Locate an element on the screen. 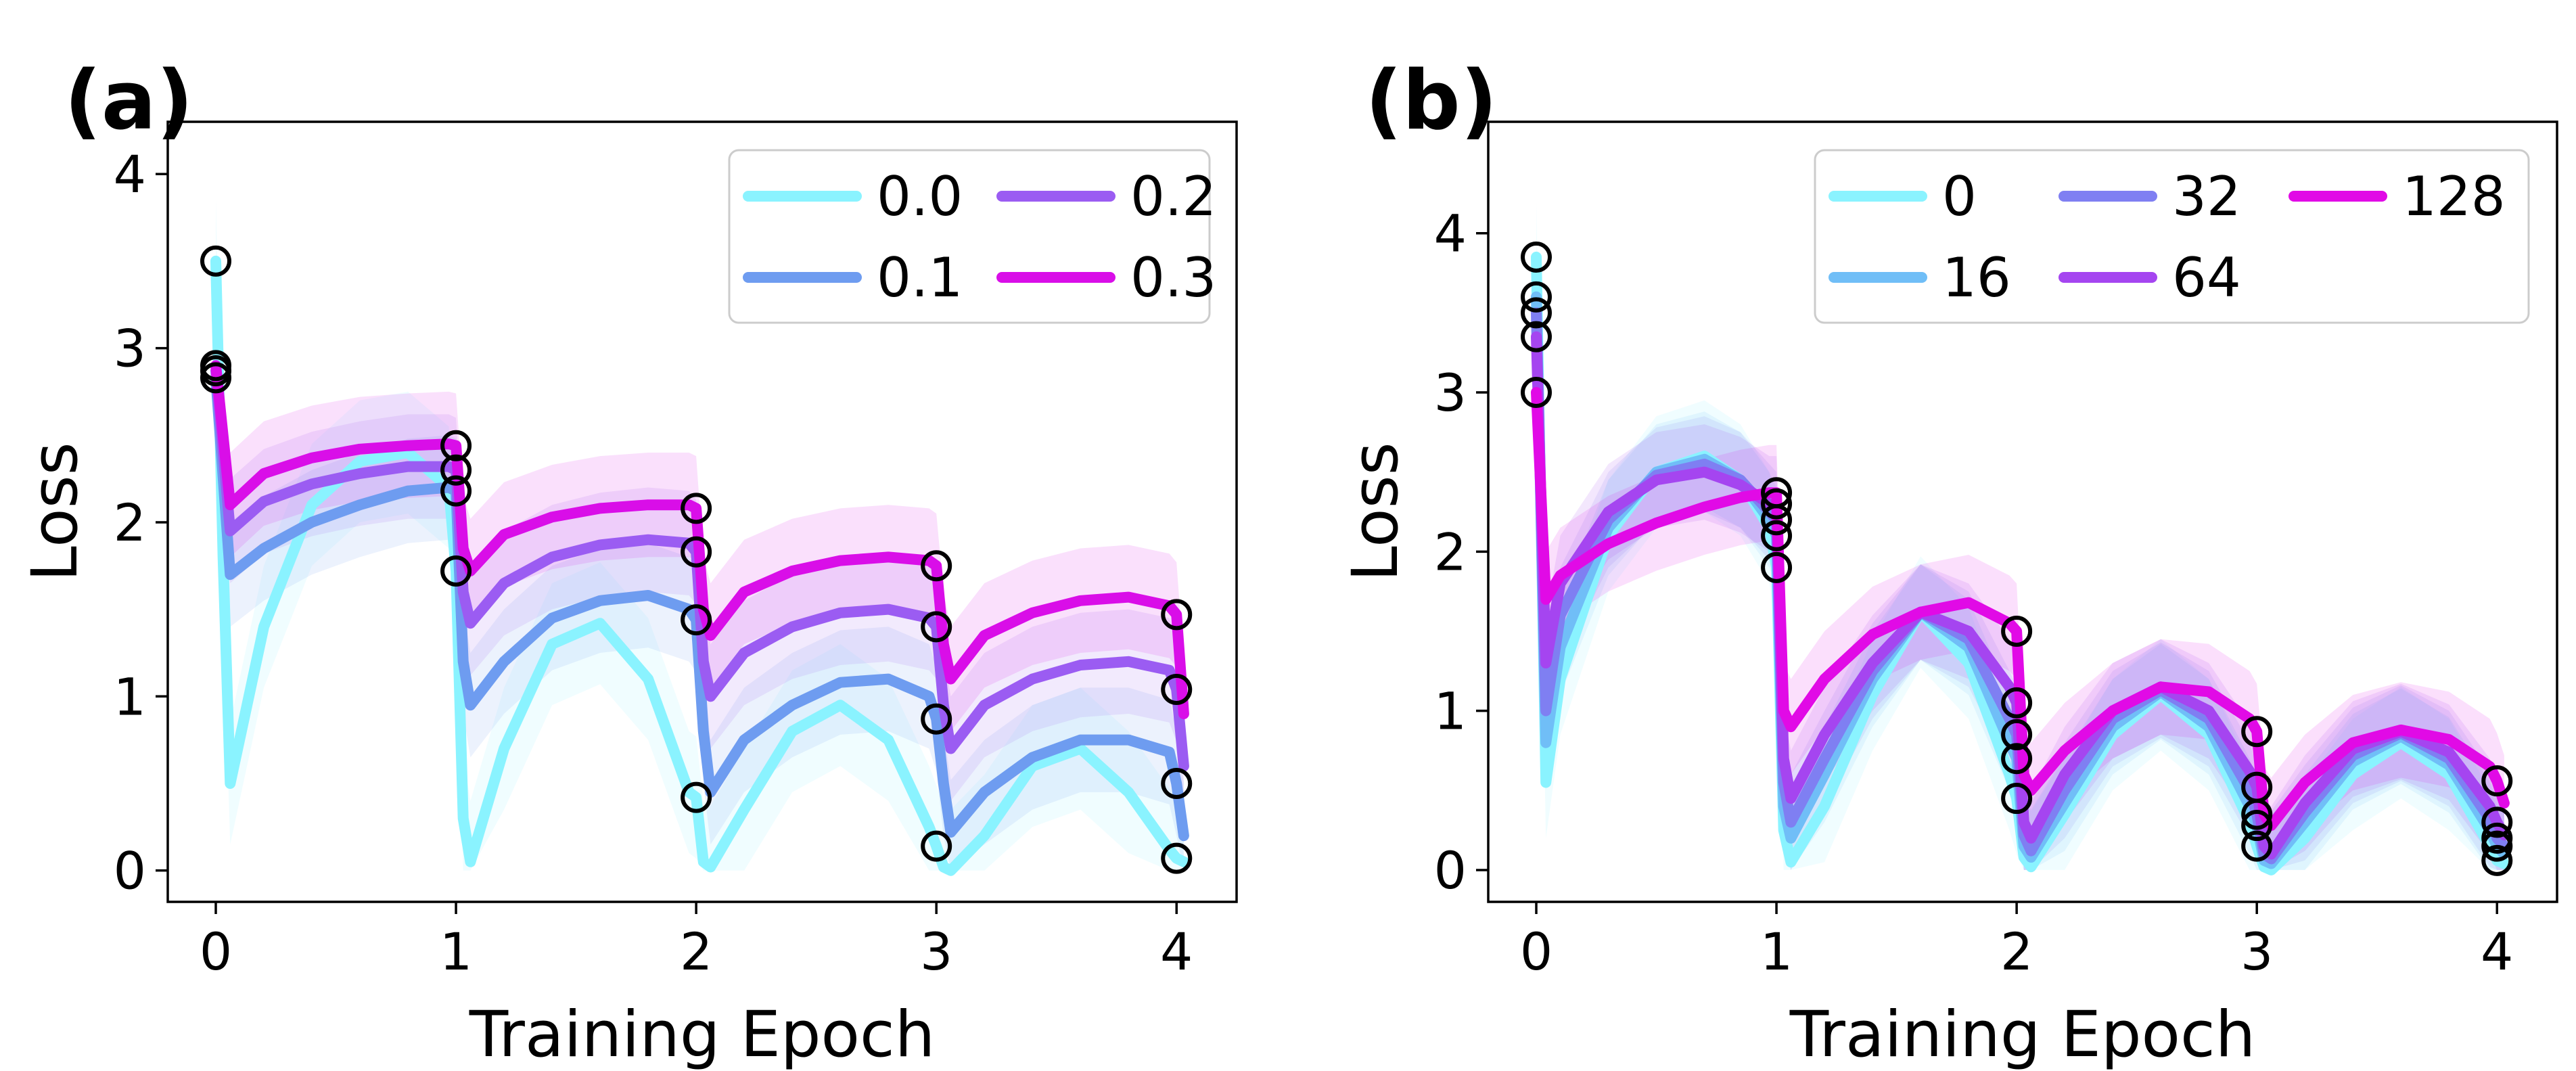  marker-0.1-epoch-4 is located at coordinates (1177, 783).